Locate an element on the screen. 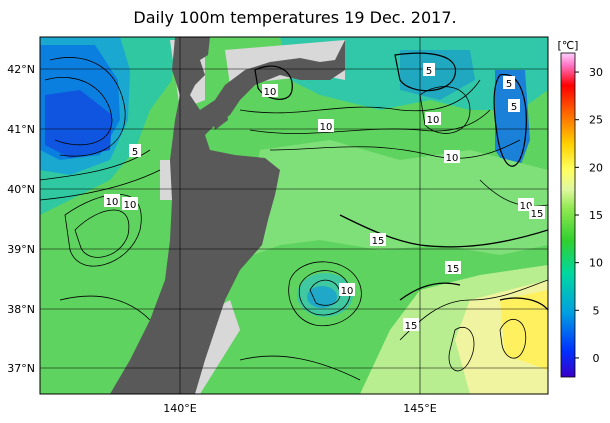 This screenshot has width=610, height=423. cold-eddy-ne is located at coordinates (437, 75).